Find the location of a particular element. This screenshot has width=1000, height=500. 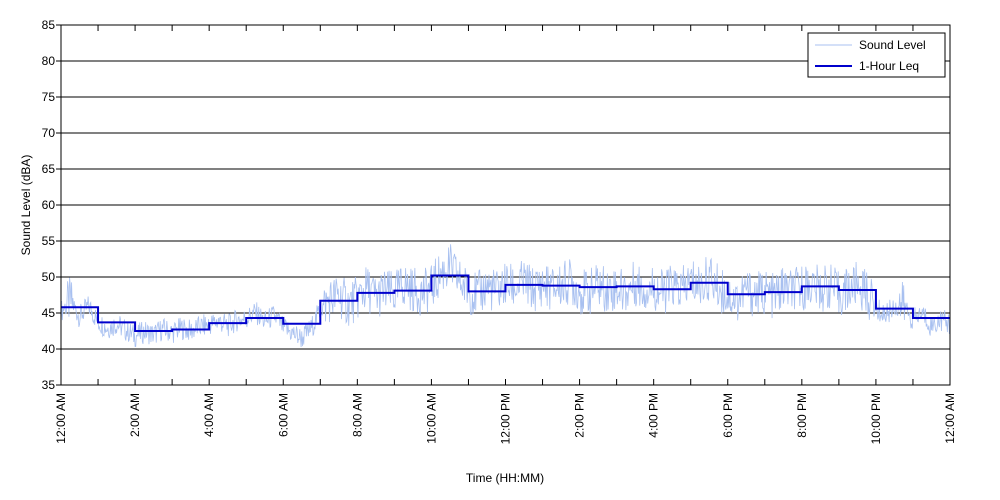

x-tick-label: 2:00 PM is located at coordinates (580, 415).